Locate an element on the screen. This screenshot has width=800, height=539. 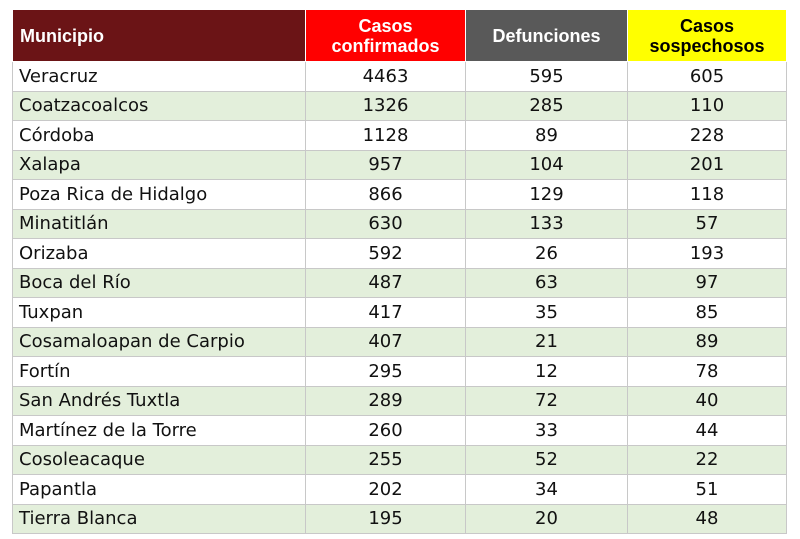
cell-casos-confirmados: 1326 is located at coordinates (385, 105).